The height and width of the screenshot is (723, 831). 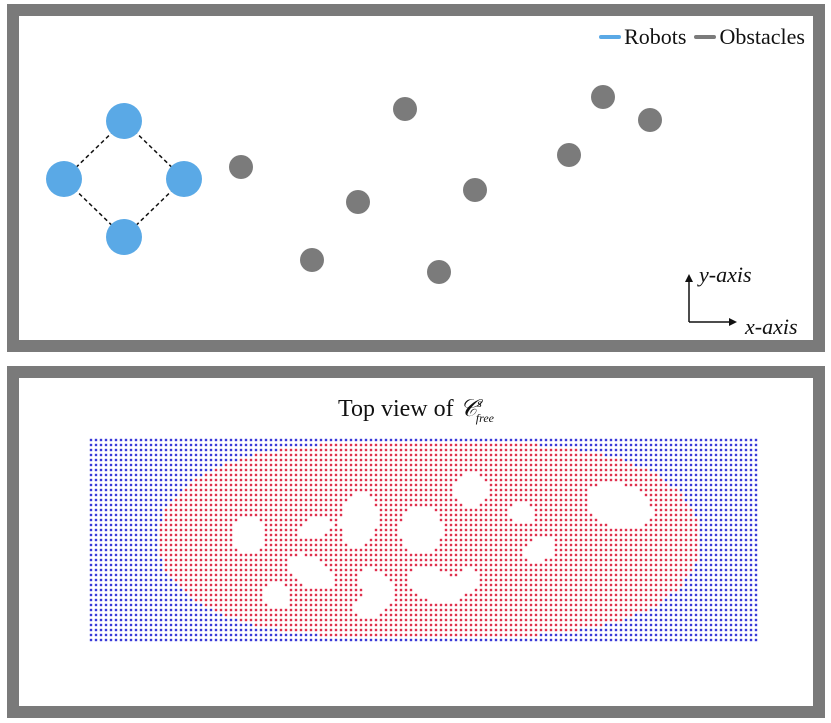 What do you see at coordinates (749, 37) in the screenshot?
I see `legend-item-obstacles: Obstacles` at bounding box center [749, 37].